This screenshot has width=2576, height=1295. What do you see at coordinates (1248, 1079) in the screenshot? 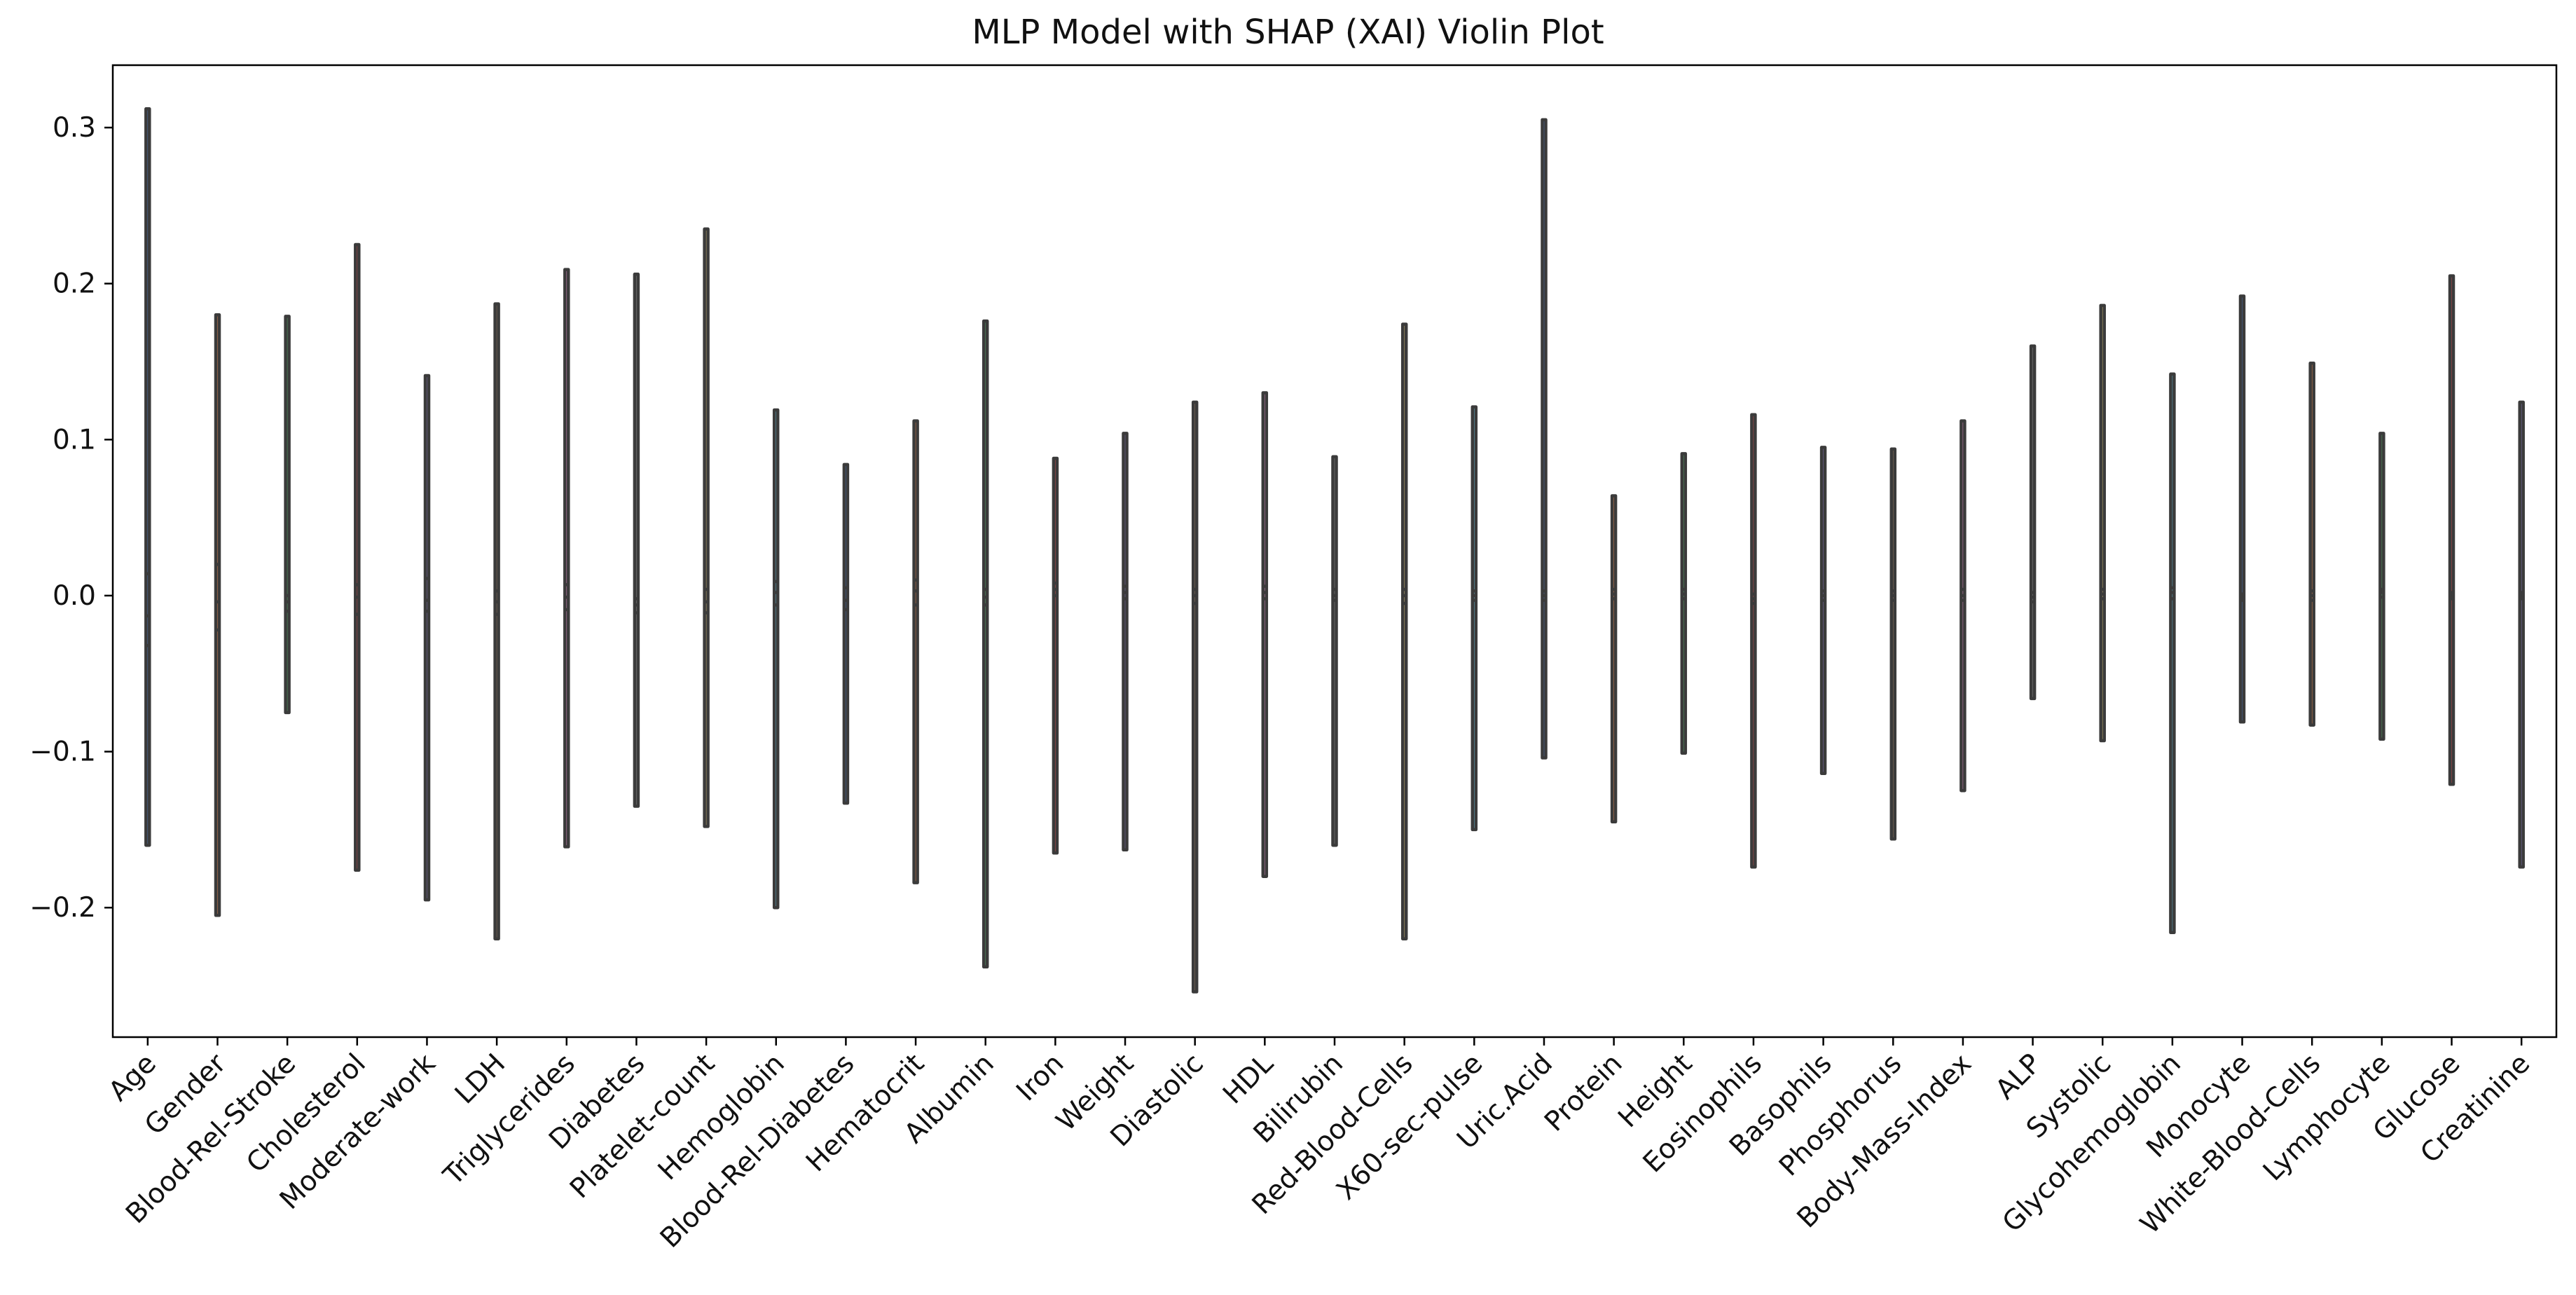
I see `x-tick-label: HDL` at bounding box center [1248, 1079].